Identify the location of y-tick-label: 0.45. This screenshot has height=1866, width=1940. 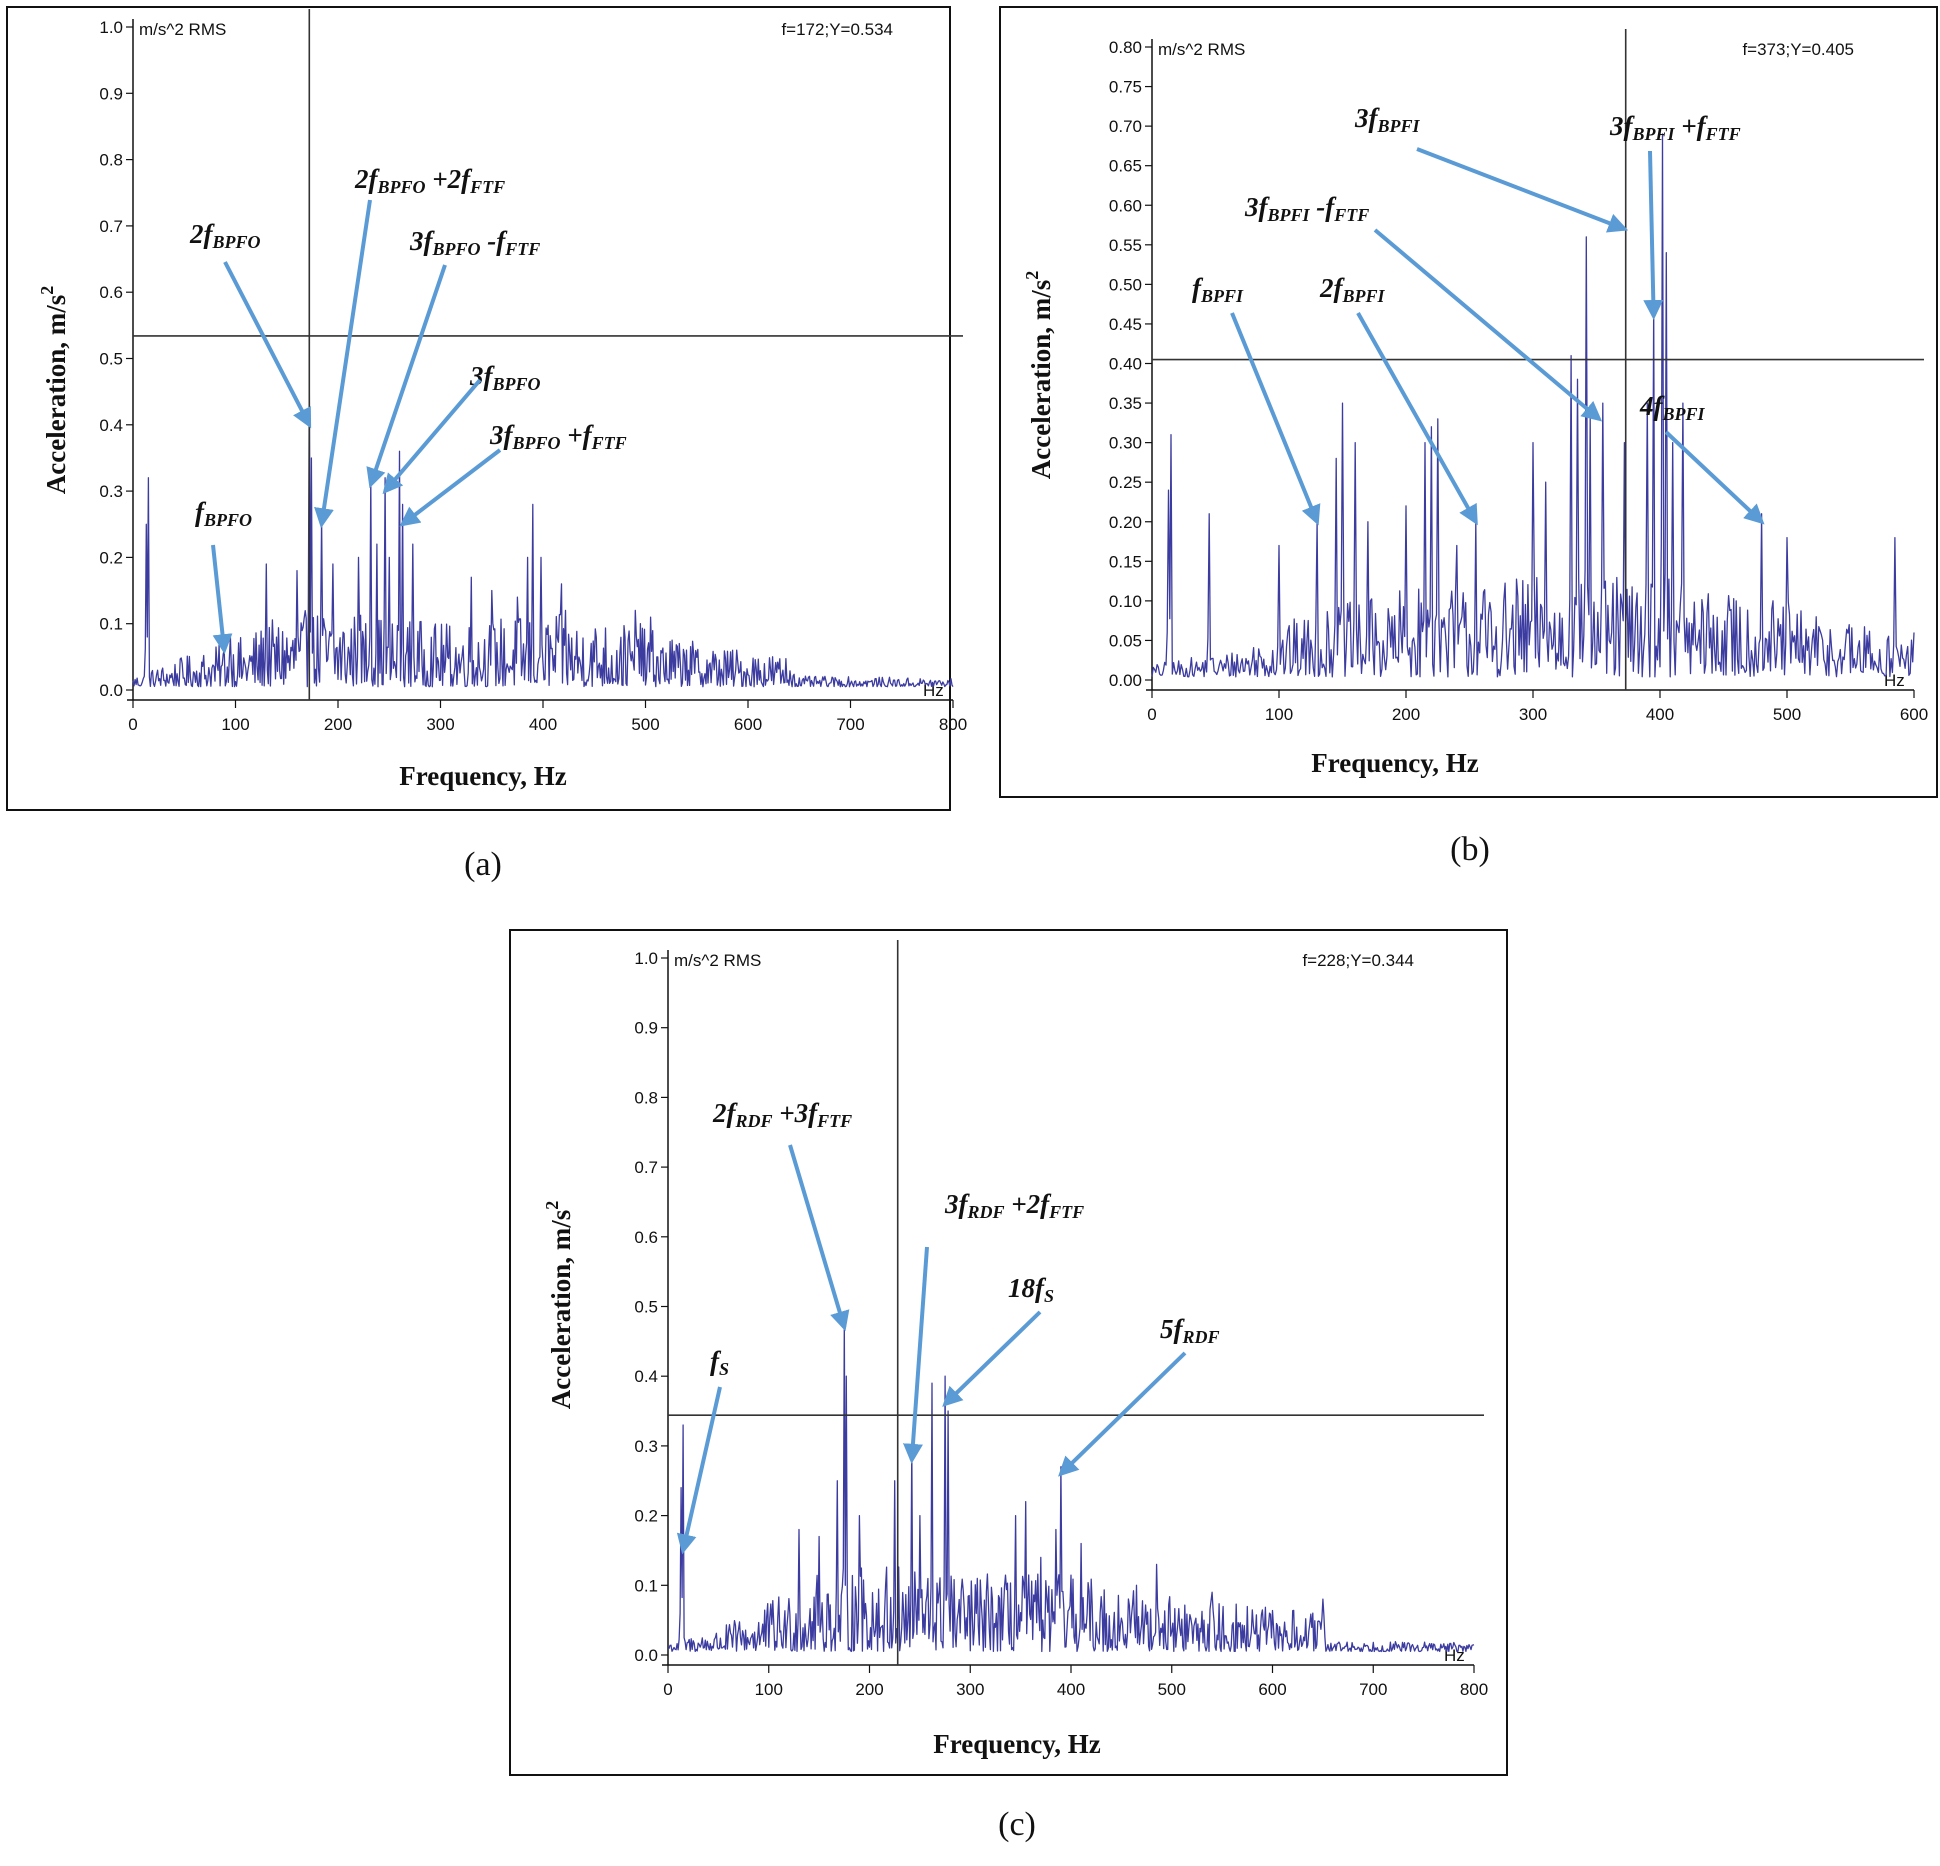
(1125, 324).